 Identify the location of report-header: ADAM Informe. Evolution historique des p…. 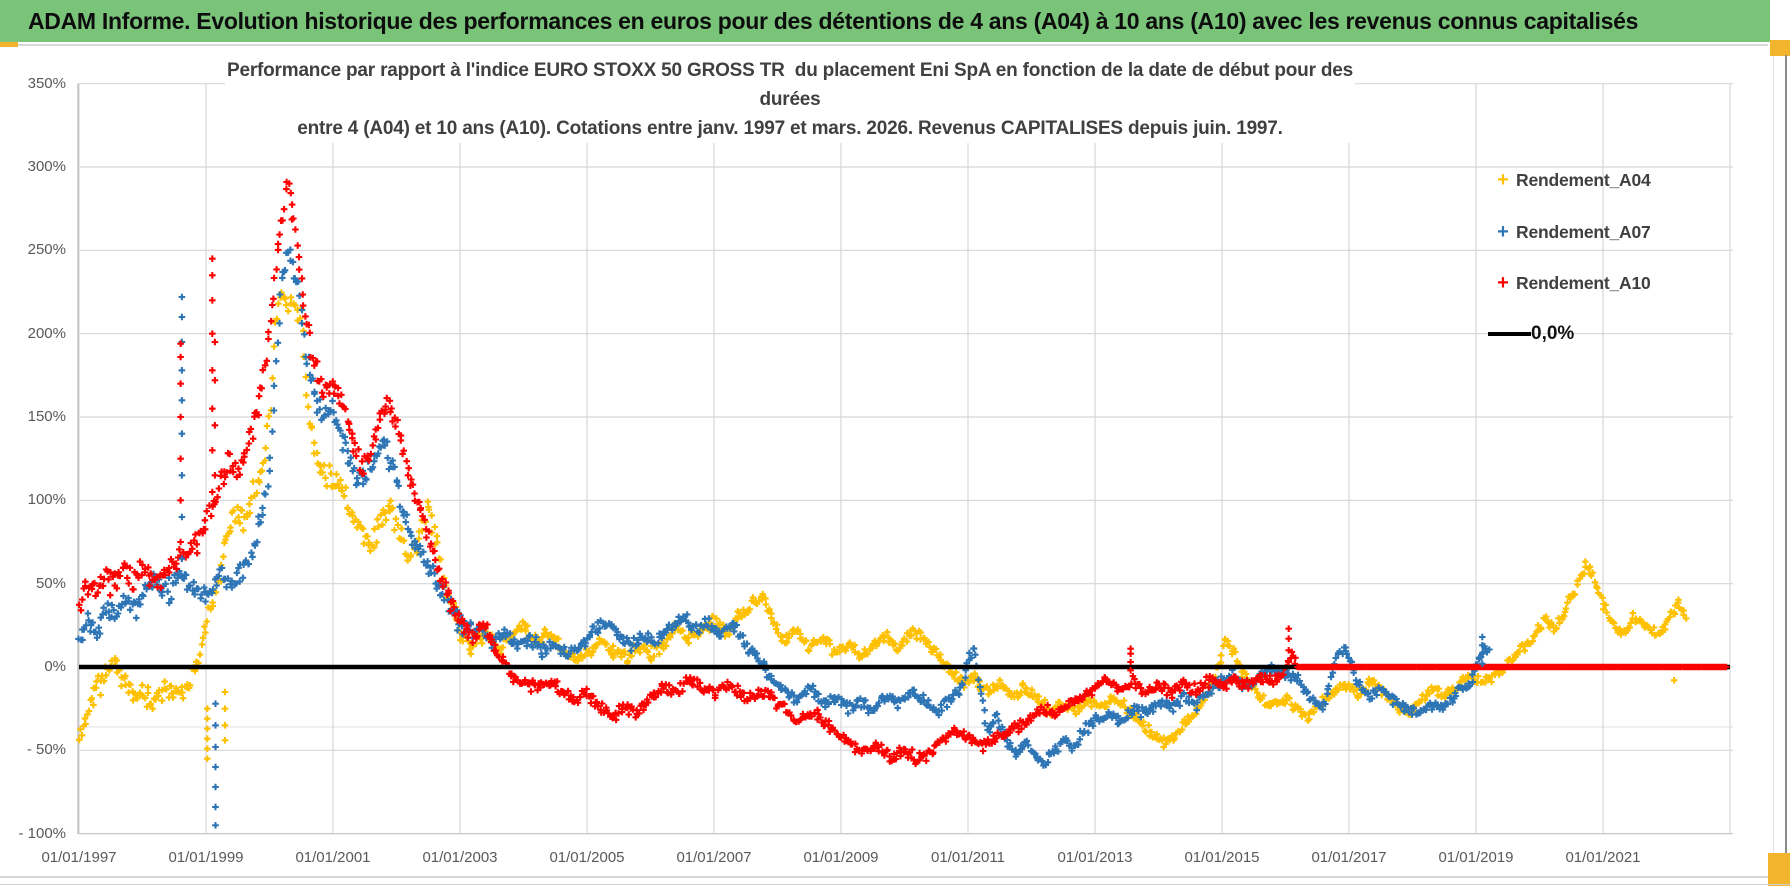
(885, 21).